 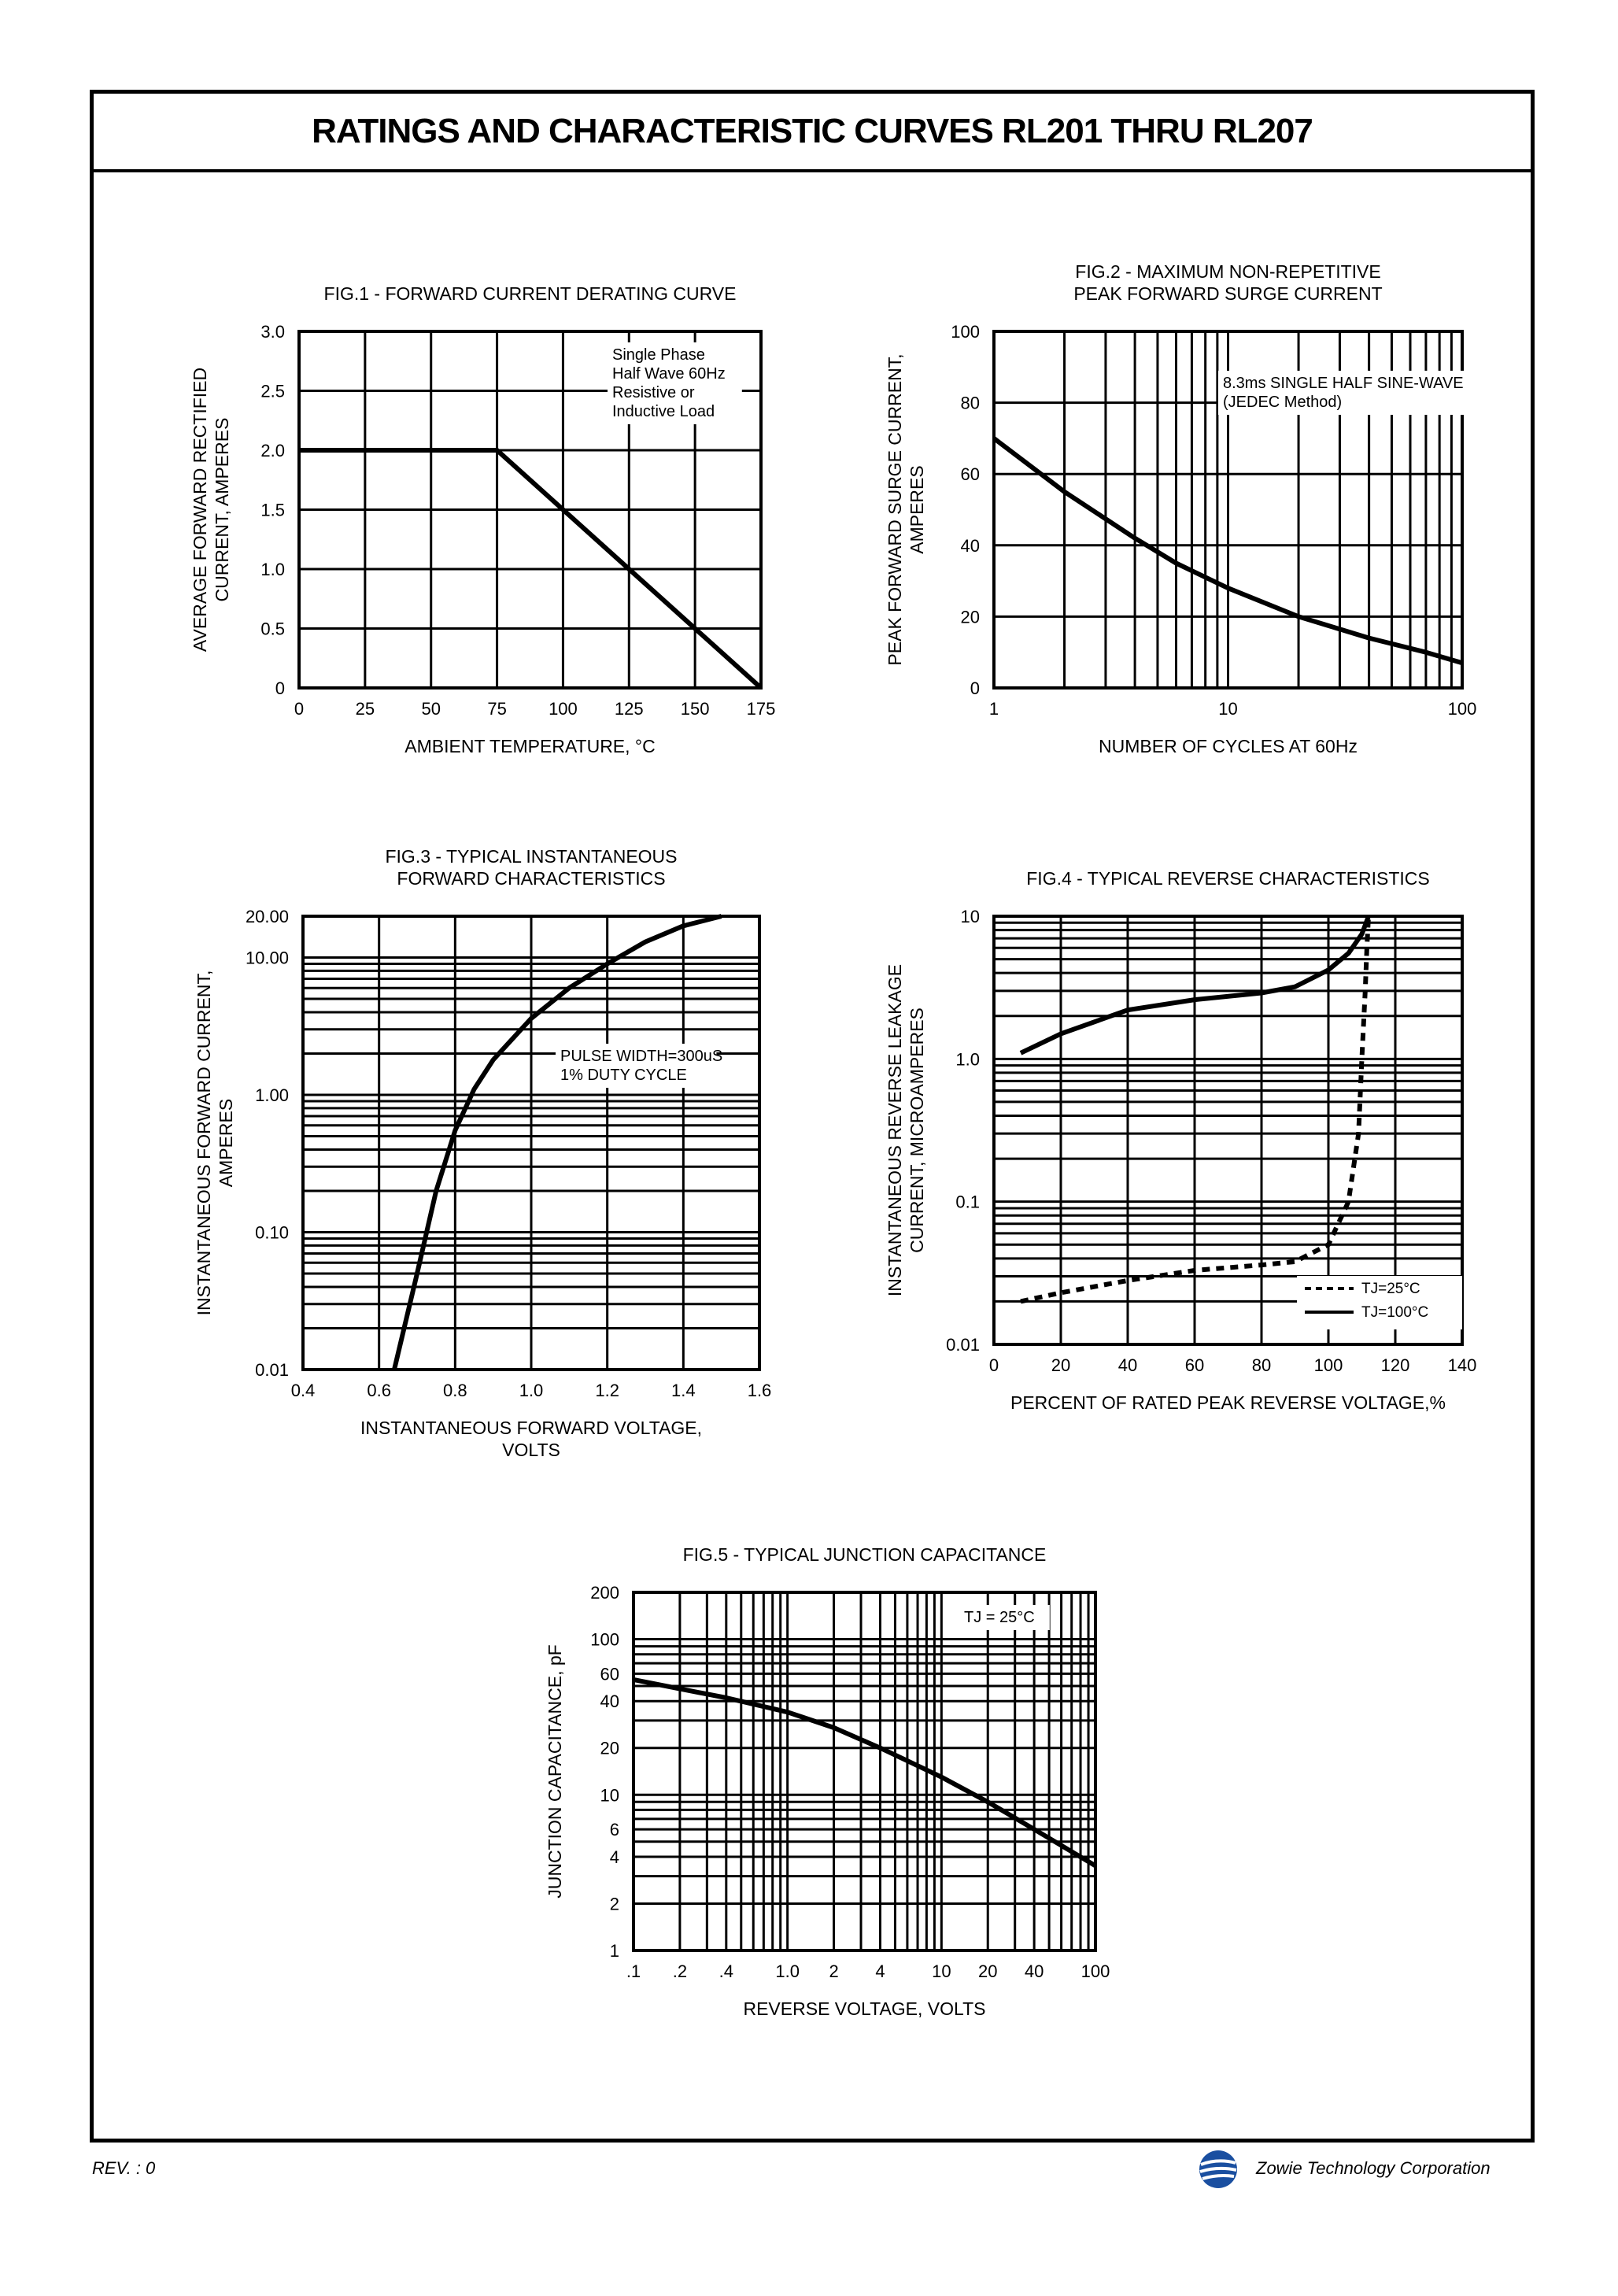 I want to click on fig2-x-tick-label: 10, so click(x=1227, y=709).